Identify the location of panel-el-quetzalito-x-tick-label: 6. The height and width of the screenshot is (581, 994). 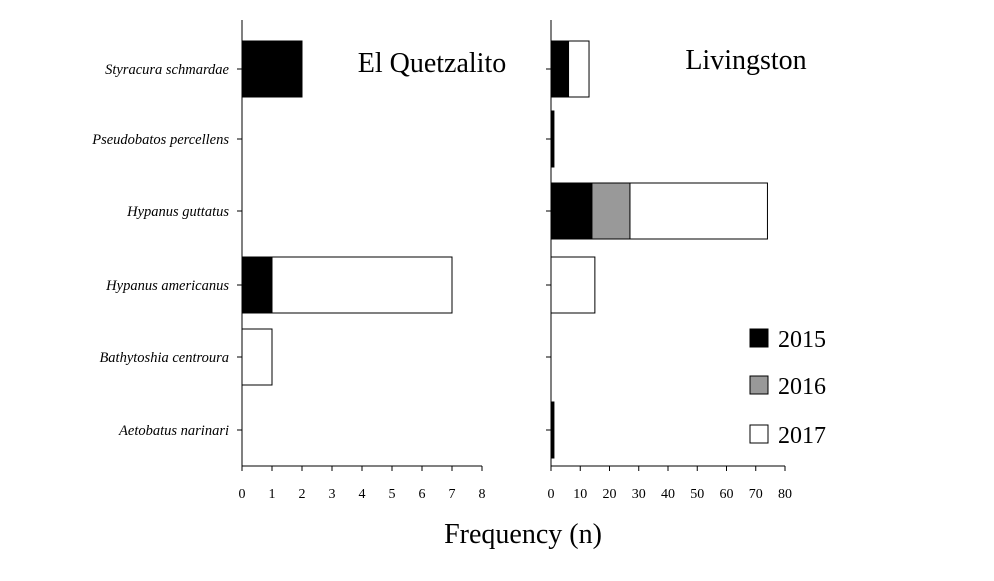
(422, 494).